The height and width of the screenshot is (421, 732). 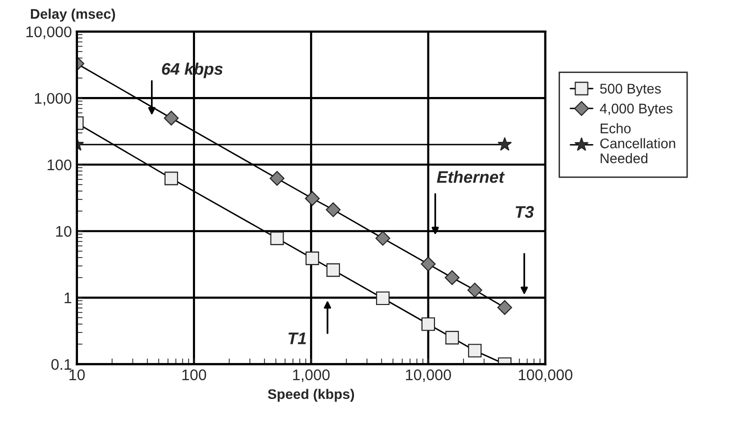 I want to click on y-tick-label: 1, so click(x=68, y=298).